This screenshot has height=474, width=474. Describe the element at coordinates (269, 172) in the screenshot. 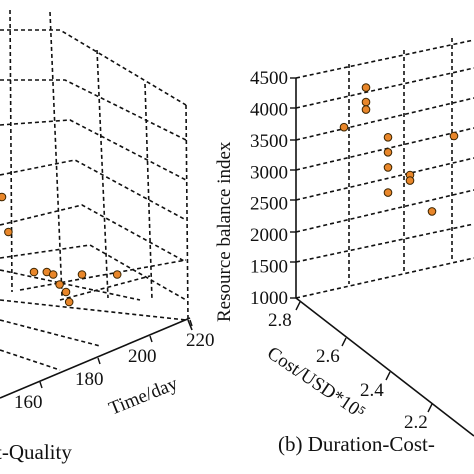

I see `right-z-tick-label: 3000` at that location.